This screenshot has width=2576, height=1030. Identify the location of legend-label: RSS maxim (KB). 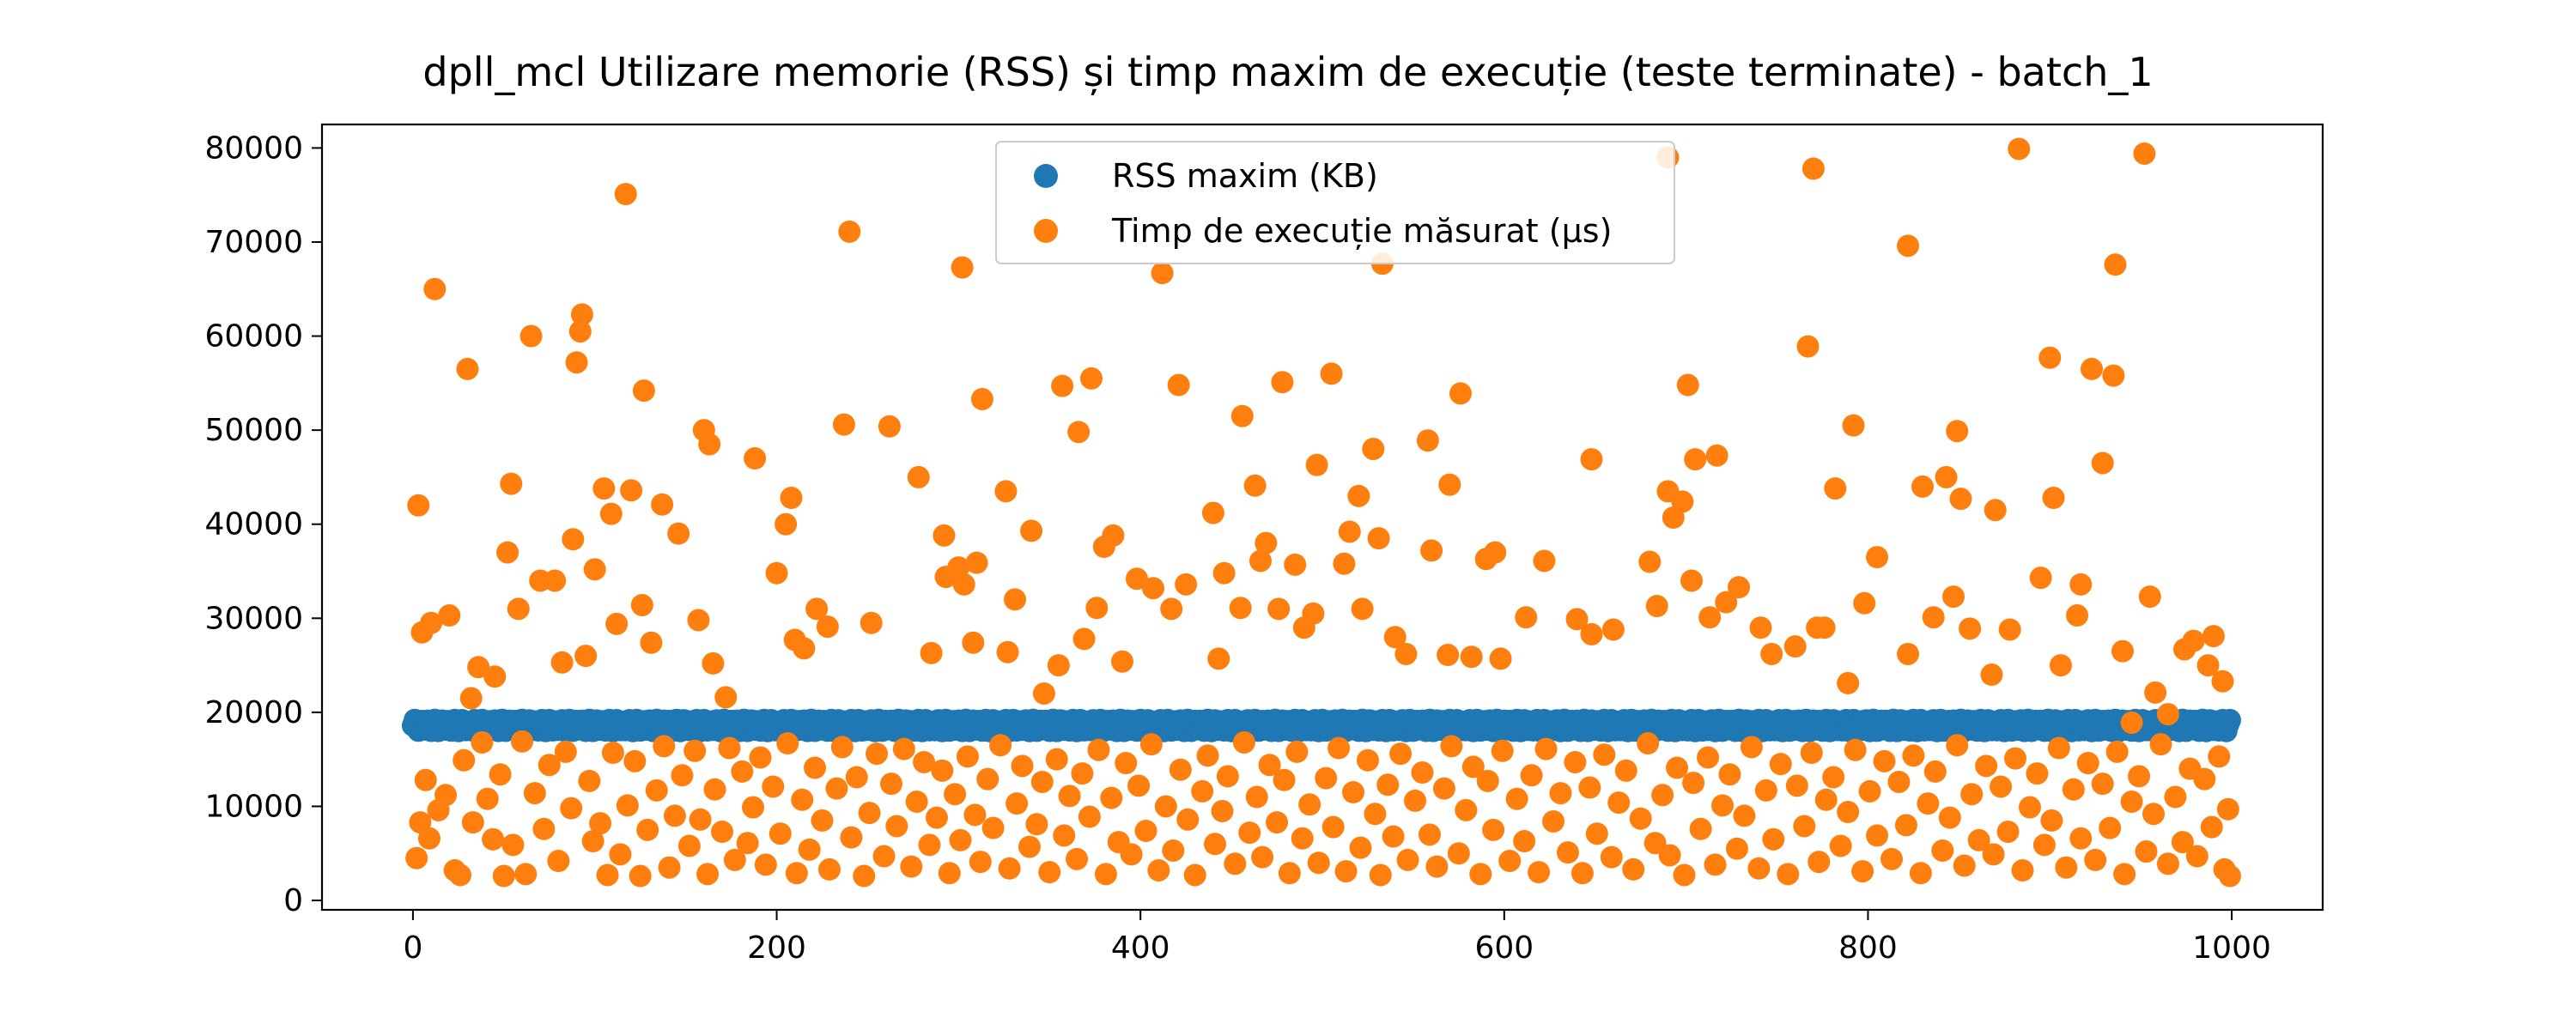
(1245, 176).